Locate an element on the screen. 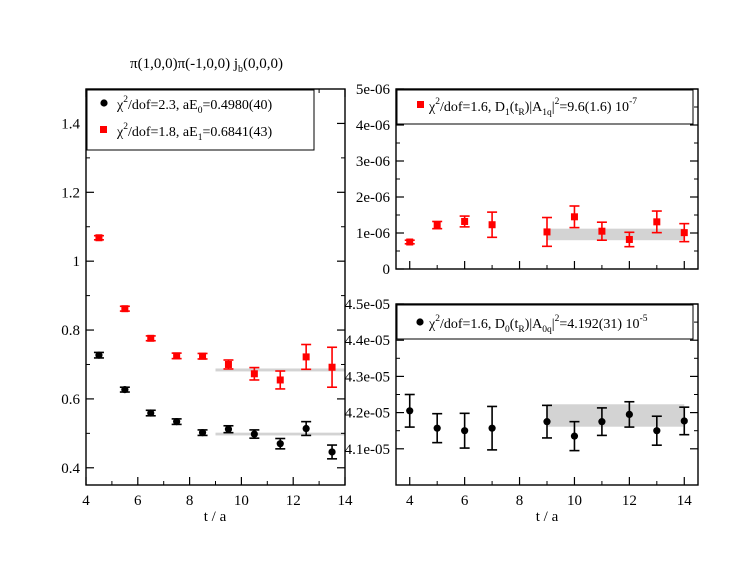 The height and width of the screenshot is (575, 744). x-tick-label: 8 is located at coordinates (520, 501).